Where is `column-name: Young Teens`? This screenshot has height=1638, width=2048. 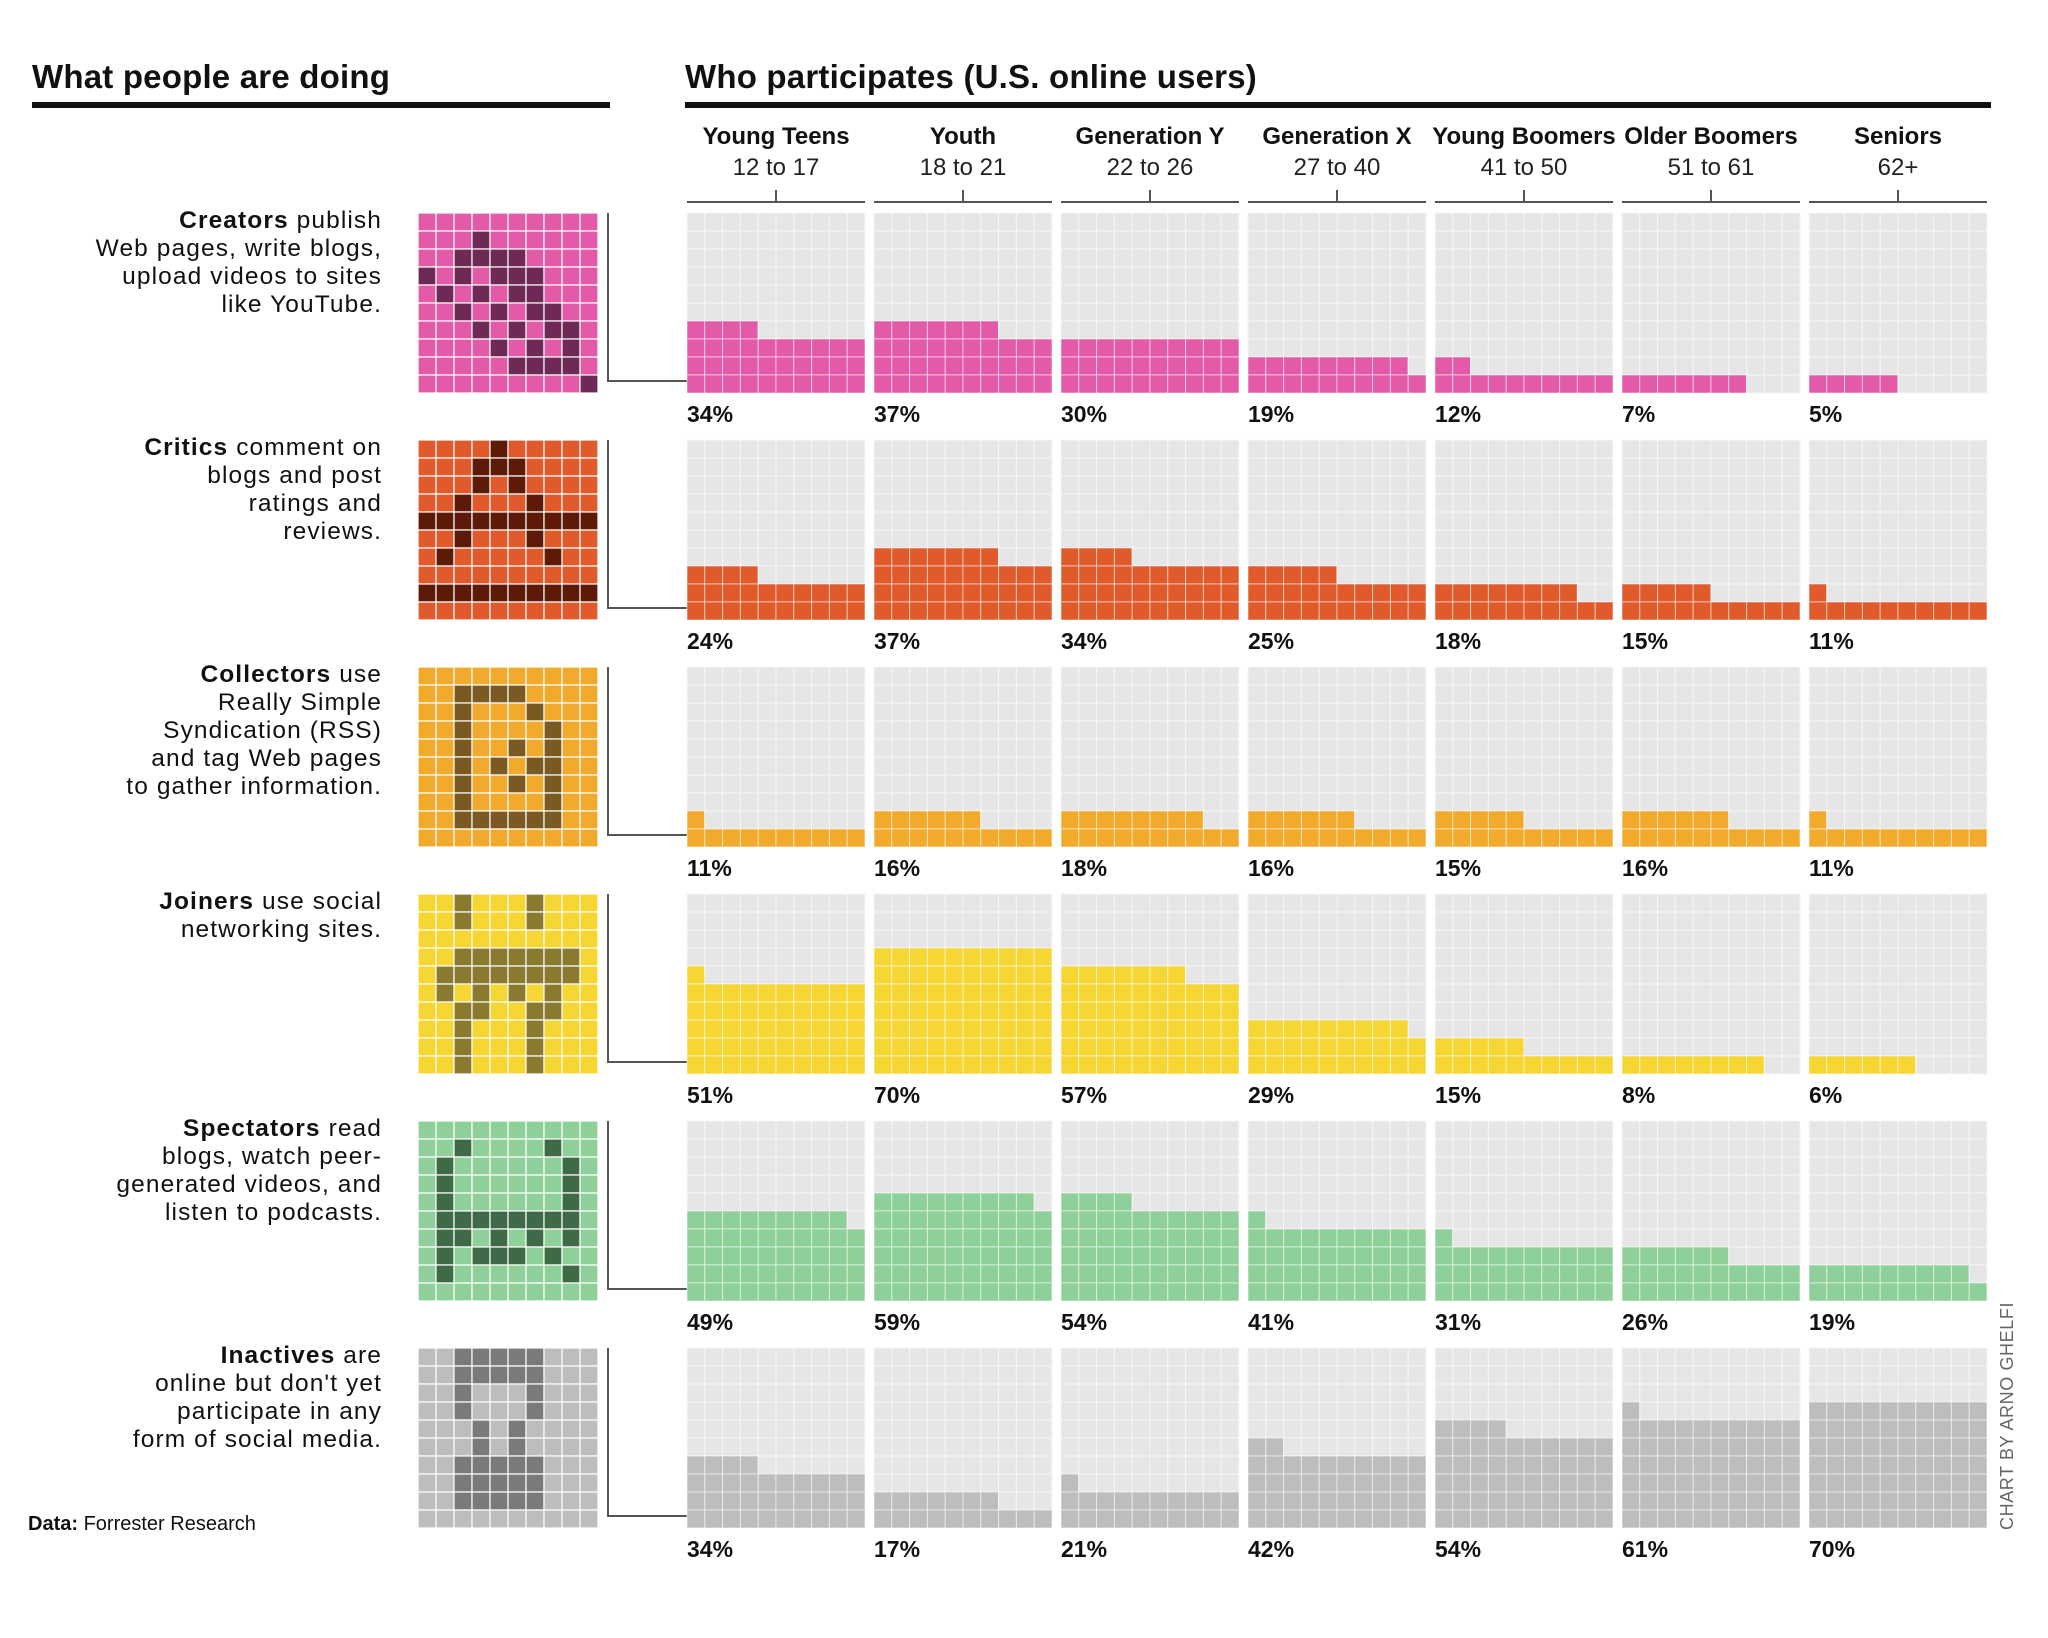 column-name: Young Teens is located at coordinates (776, 136).